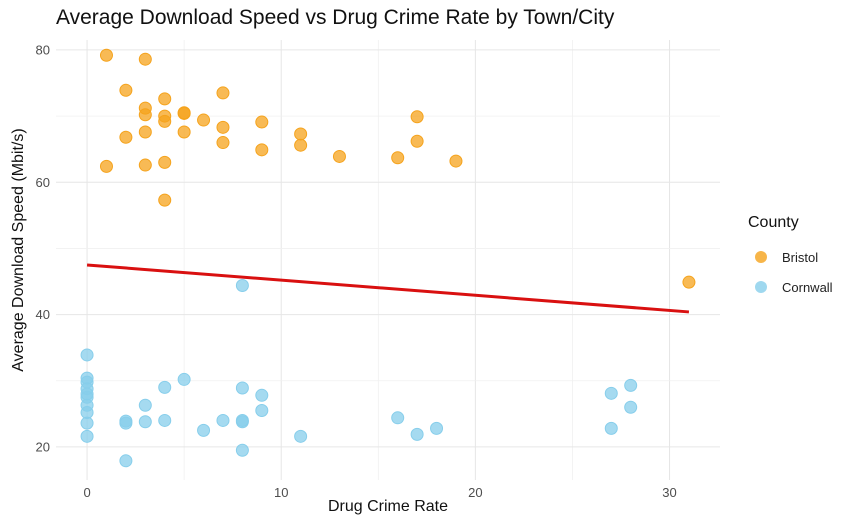  Describe the element at coordinates (761, 257) in the screenshot. I see `legend-marker-bristol` at that location.